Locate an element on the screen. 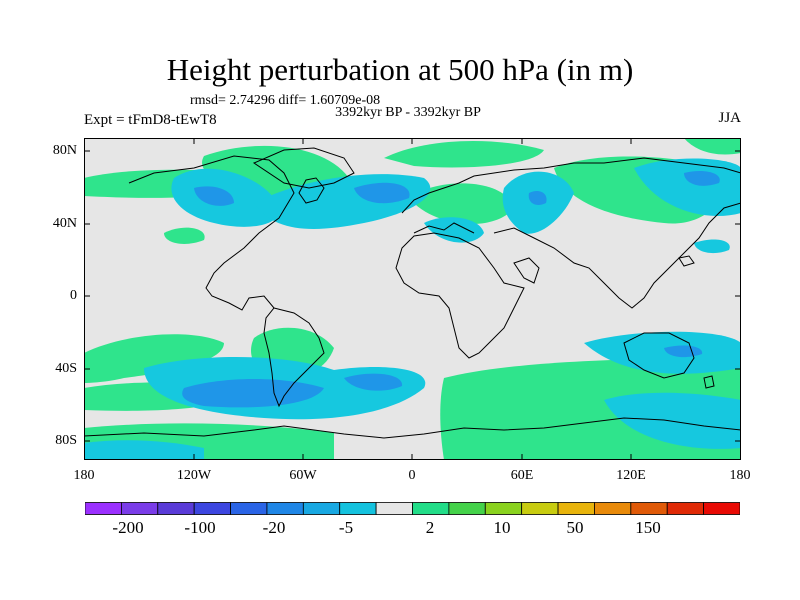 Image resolution: width=800 pixels, height=600 pixels. colorbar-label: 50 is located at coordinates (575, 527).